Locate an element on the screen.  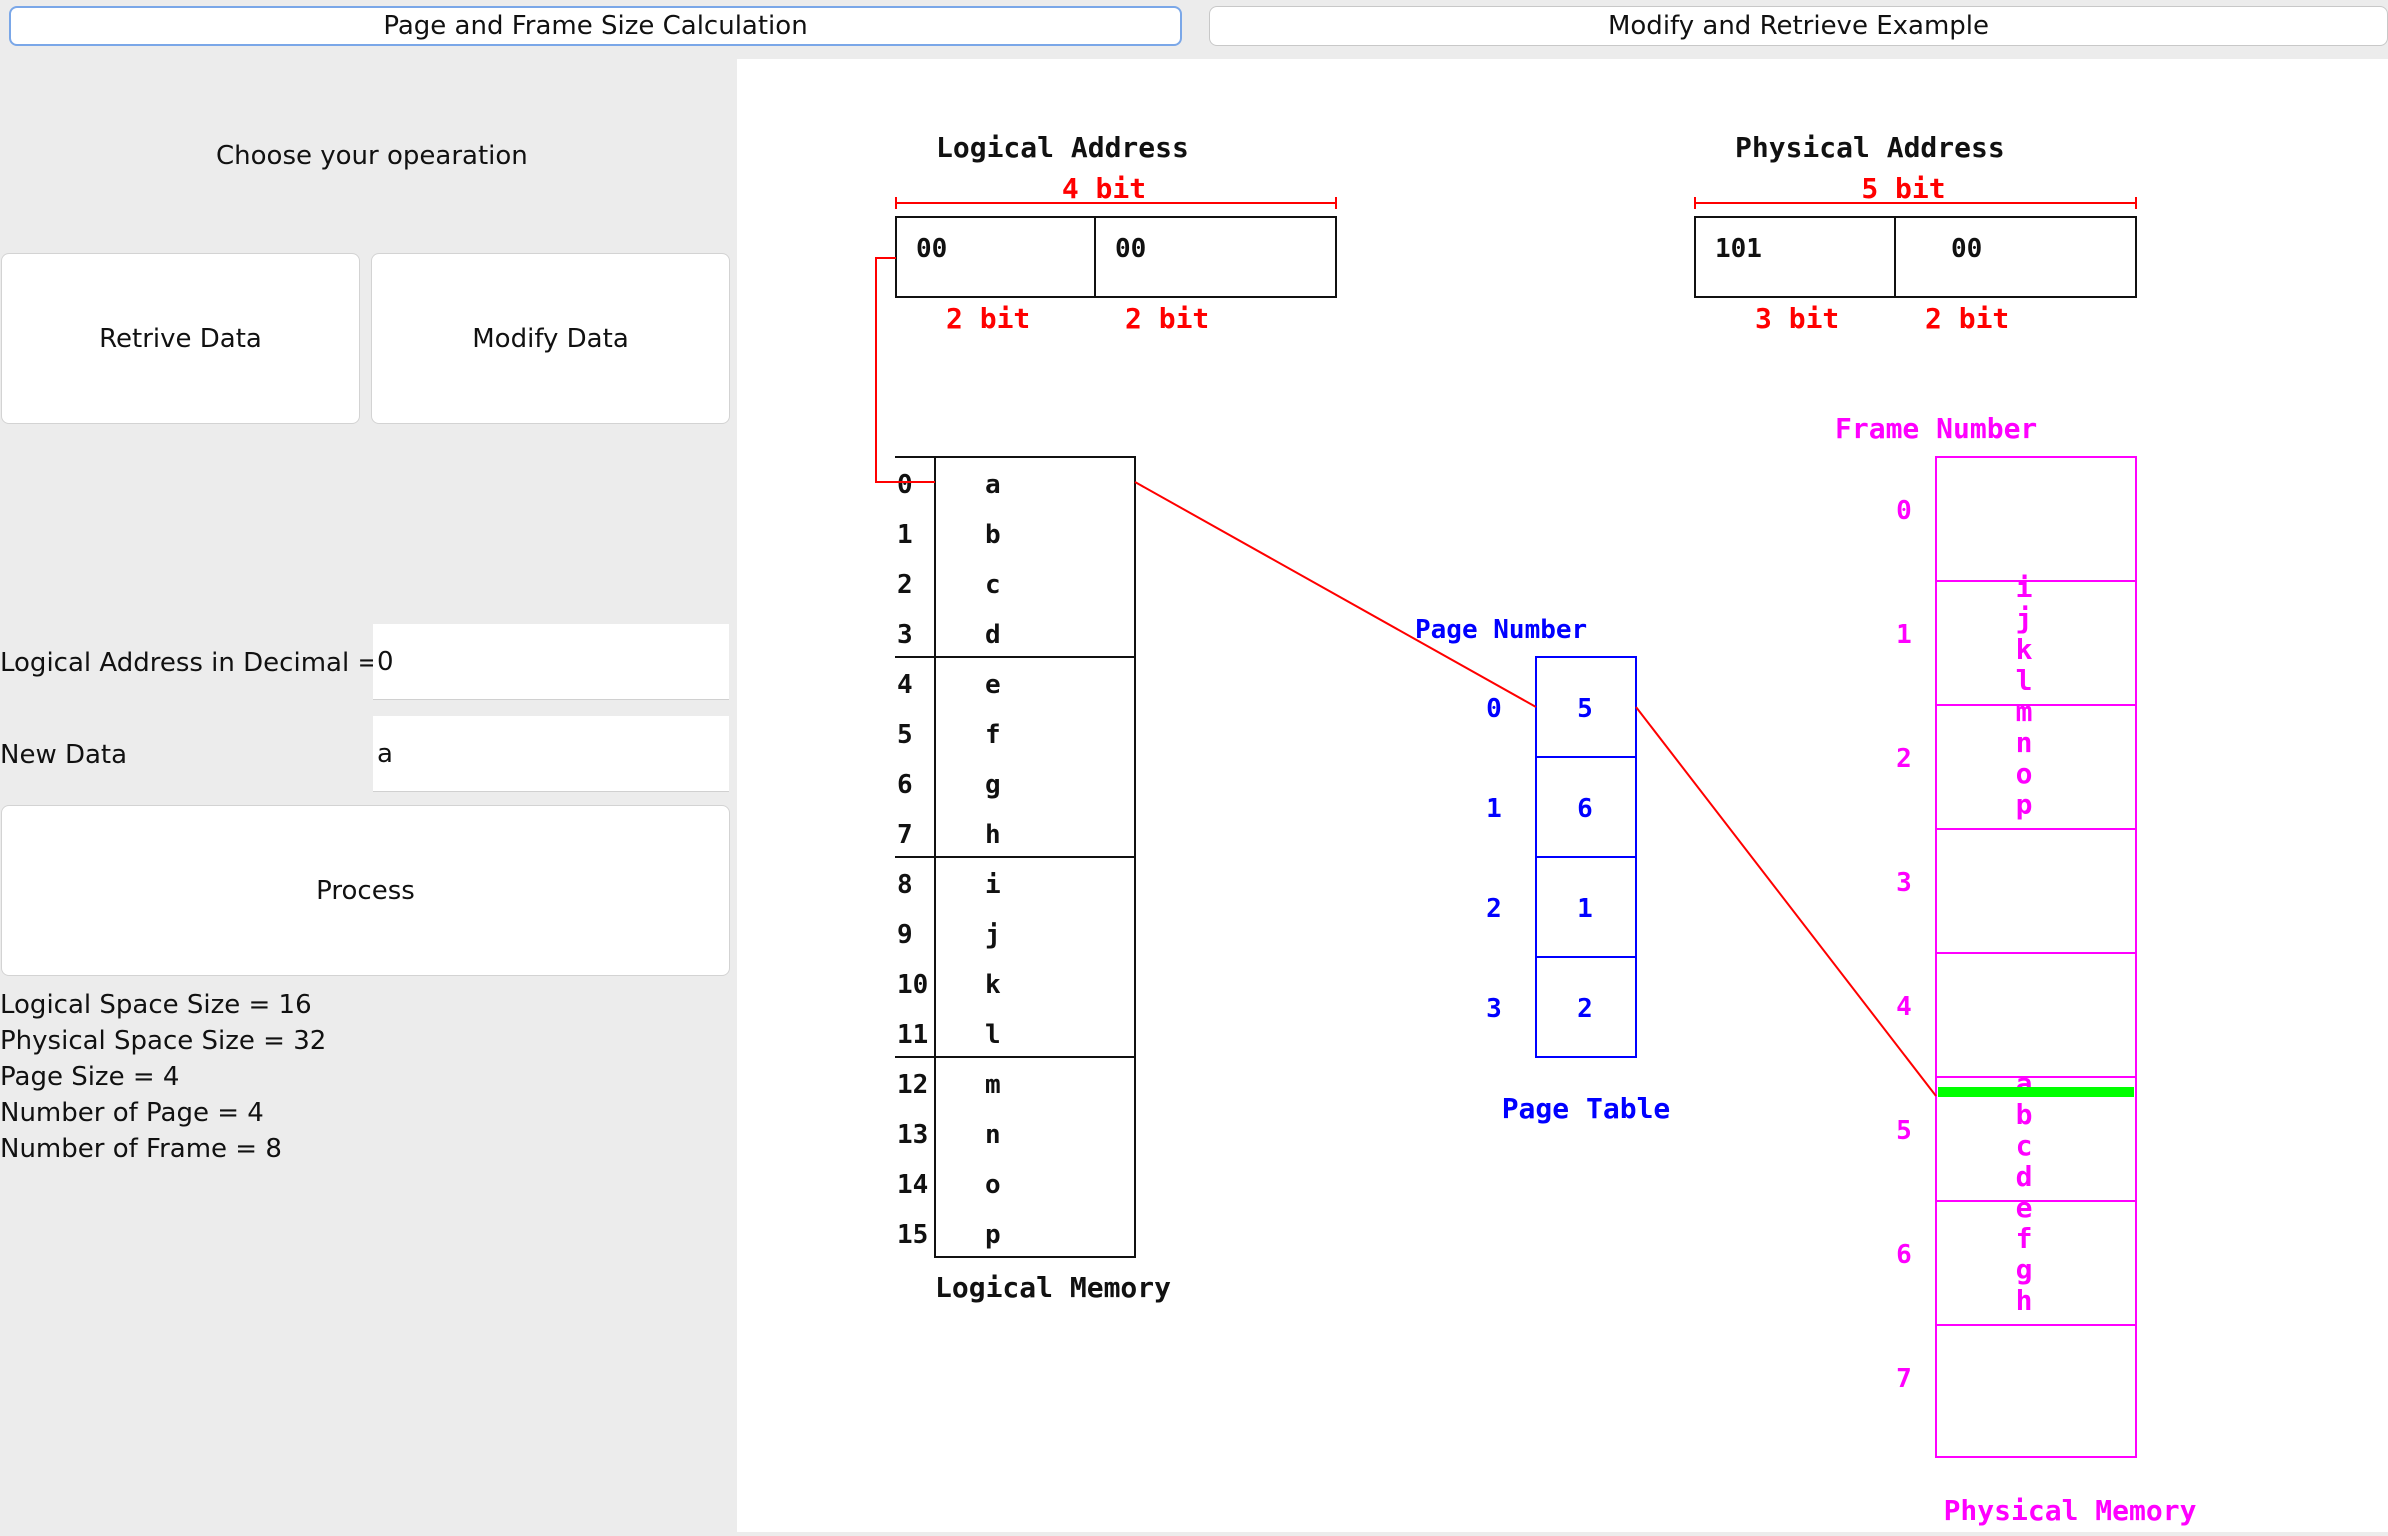
logical-memory-cell: p is located at coordinates (993, 1235).